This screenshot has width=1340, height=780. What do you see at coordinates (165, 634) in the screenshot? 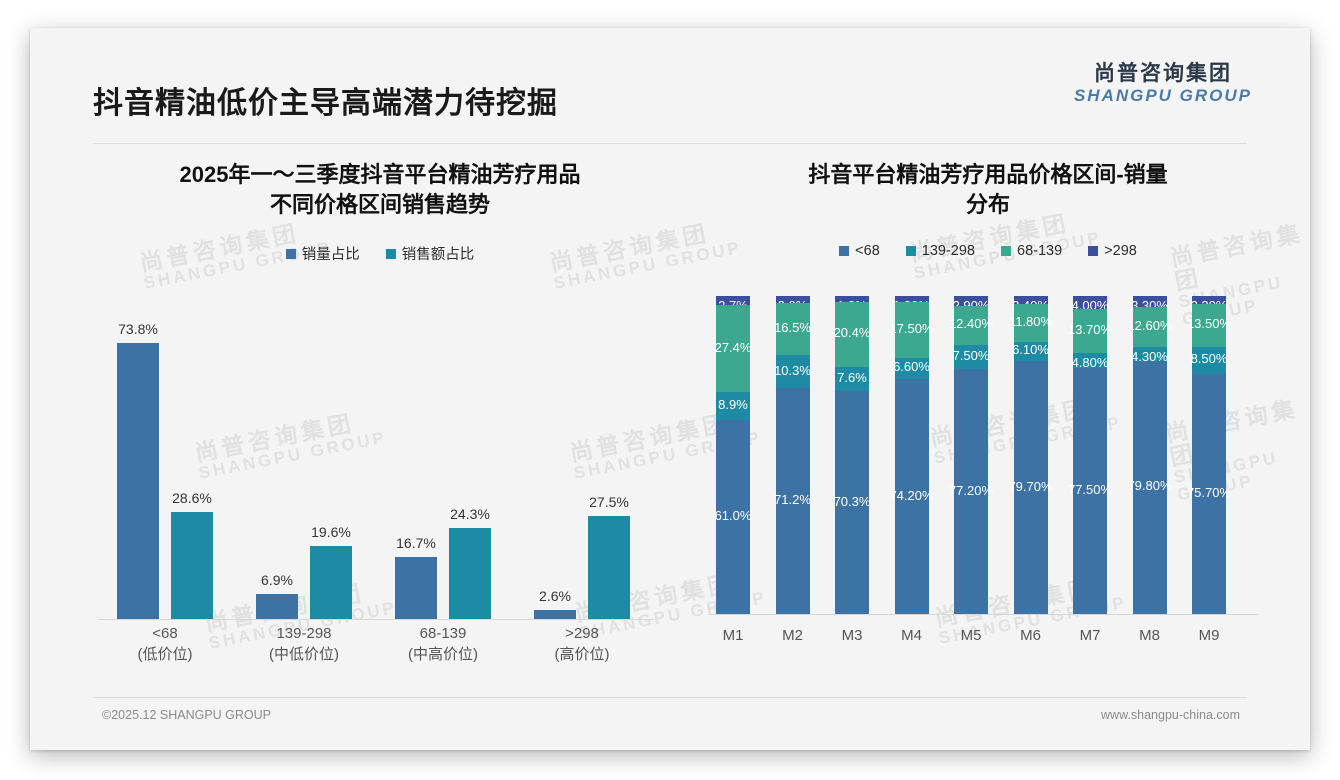
I see `x-axis-tick-range: <68` at bounding box center [165, 634].